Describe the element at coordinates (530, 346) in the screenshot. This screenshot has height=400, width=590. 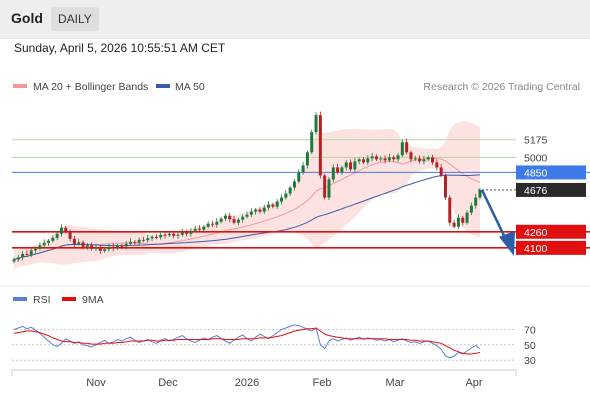
I see `rsi-tick-50: 50` at that location.